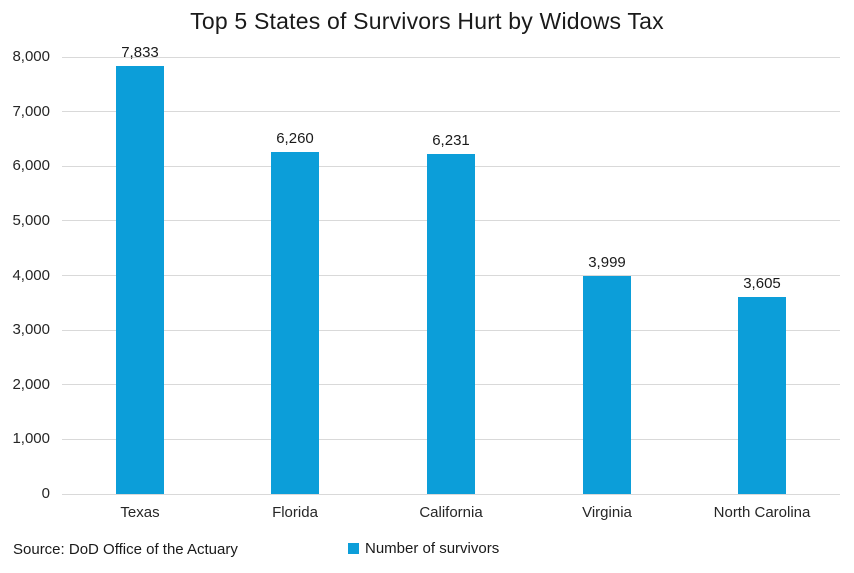  I want to click on source-note: Source: DoD Office of the Actuary, so click(125, 549).